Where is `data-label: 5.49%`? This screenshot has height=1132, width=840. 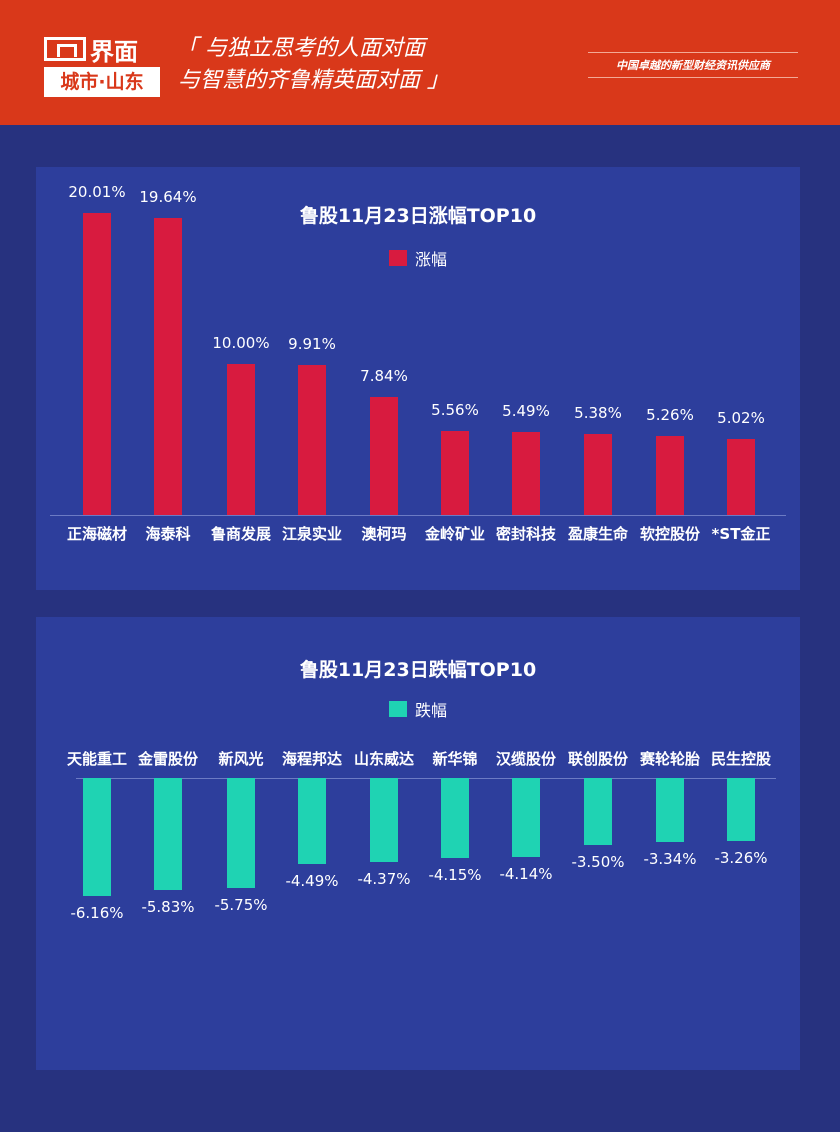 data-label: 5.49% is located at coordinates (526, 411).